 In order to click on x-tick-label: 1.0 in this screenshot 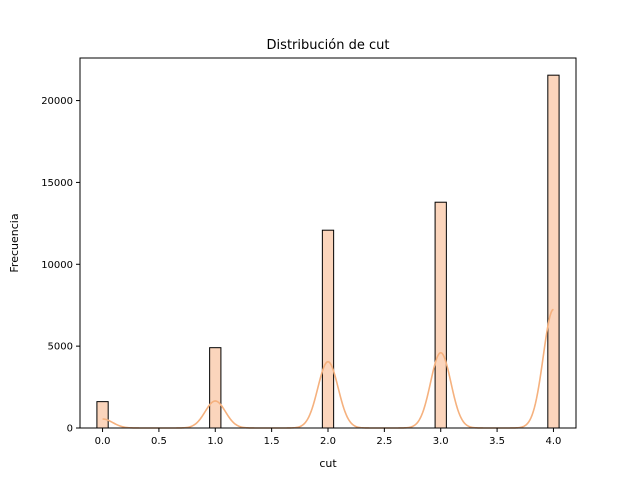, I will do `click(215, 441)`.